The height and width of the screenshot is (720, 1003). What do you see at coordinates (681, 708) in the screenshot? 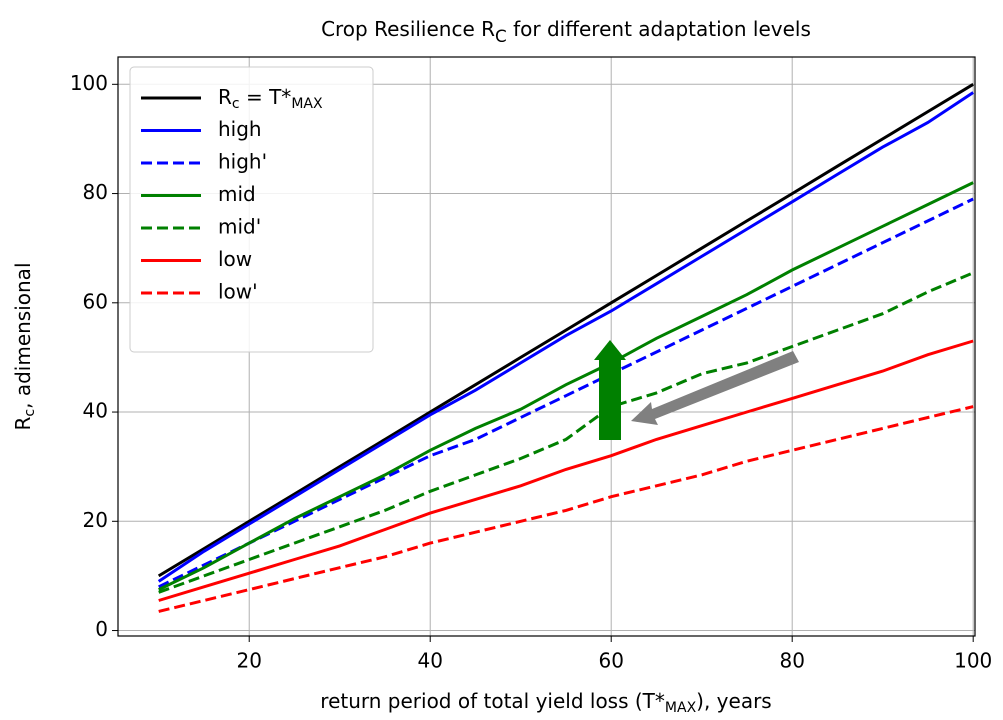
I see `x-axis-label-part: MAX` at bounding box center [681, 708].